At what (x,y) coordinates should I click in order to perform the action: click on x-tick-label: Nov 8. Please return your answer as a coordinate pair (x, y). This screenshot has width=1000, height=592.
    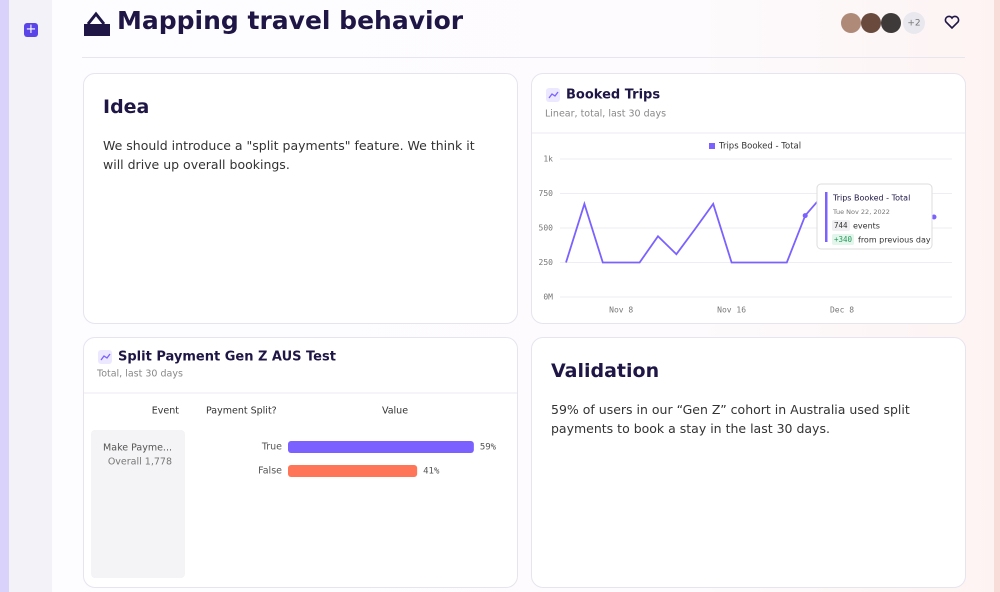
    Looking at the image, I should click on (621, 310).